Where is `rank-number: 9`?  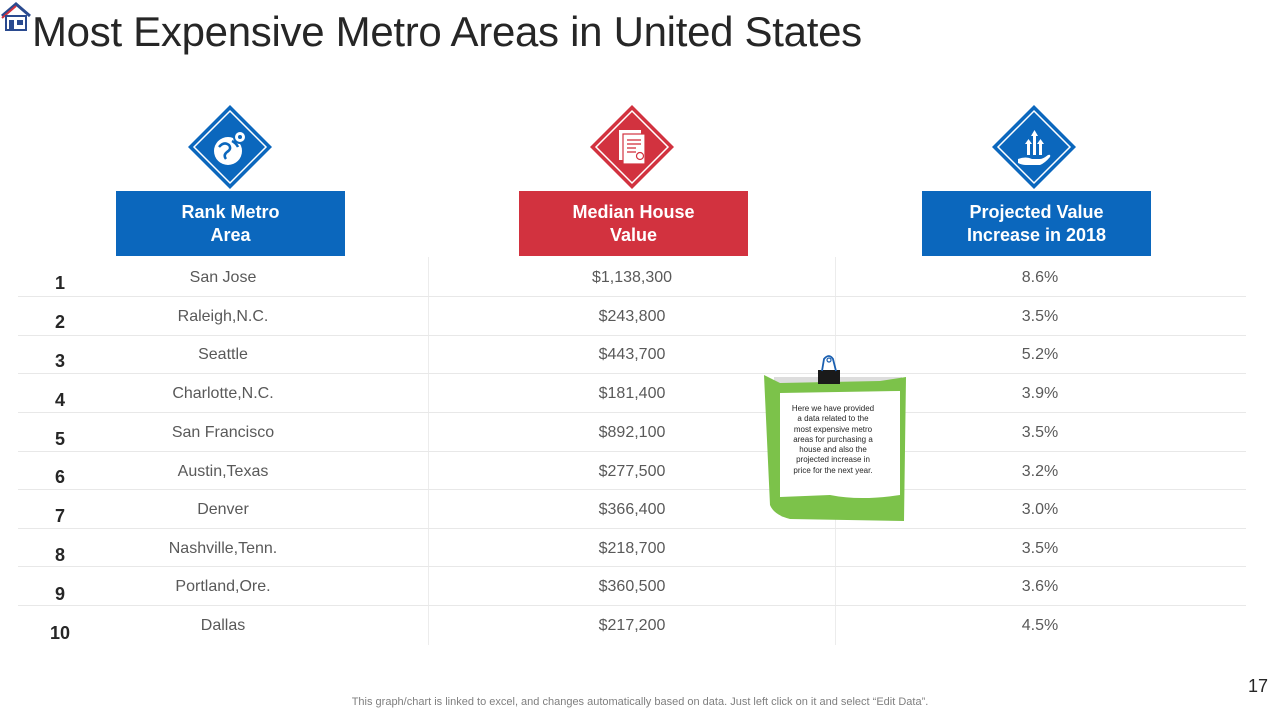 rank-number: 9 is located at coordinates (59, 594).